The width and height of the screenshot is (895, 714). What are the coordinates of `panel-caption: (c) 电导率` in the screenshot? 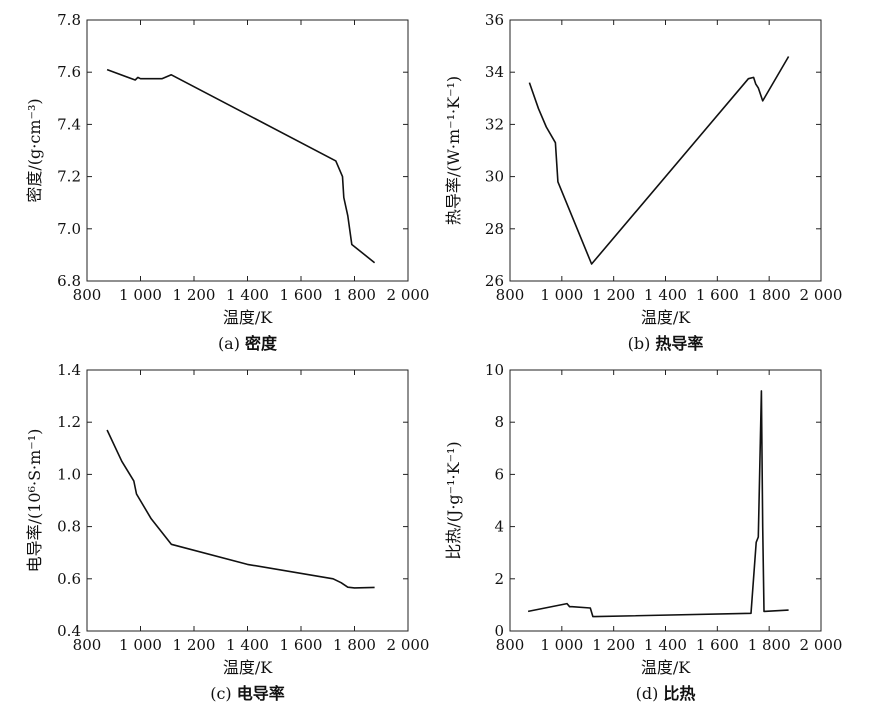 It's located at (247, 693).